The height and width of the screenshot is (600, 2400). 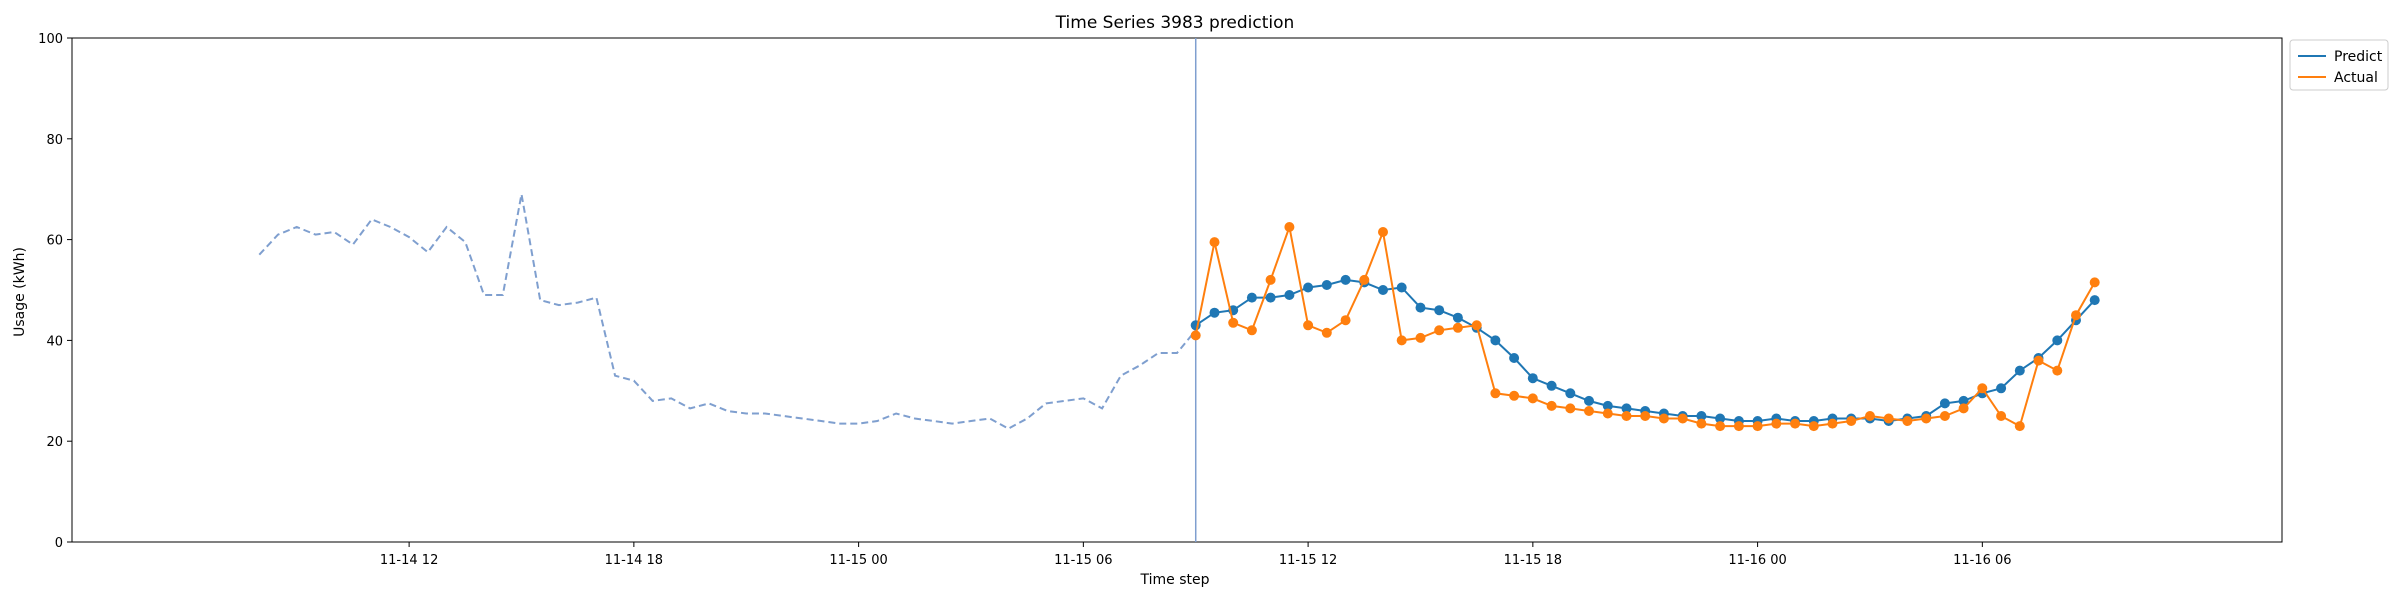 I want to click on y-tick-label: 20, so click(x=54, y=442).